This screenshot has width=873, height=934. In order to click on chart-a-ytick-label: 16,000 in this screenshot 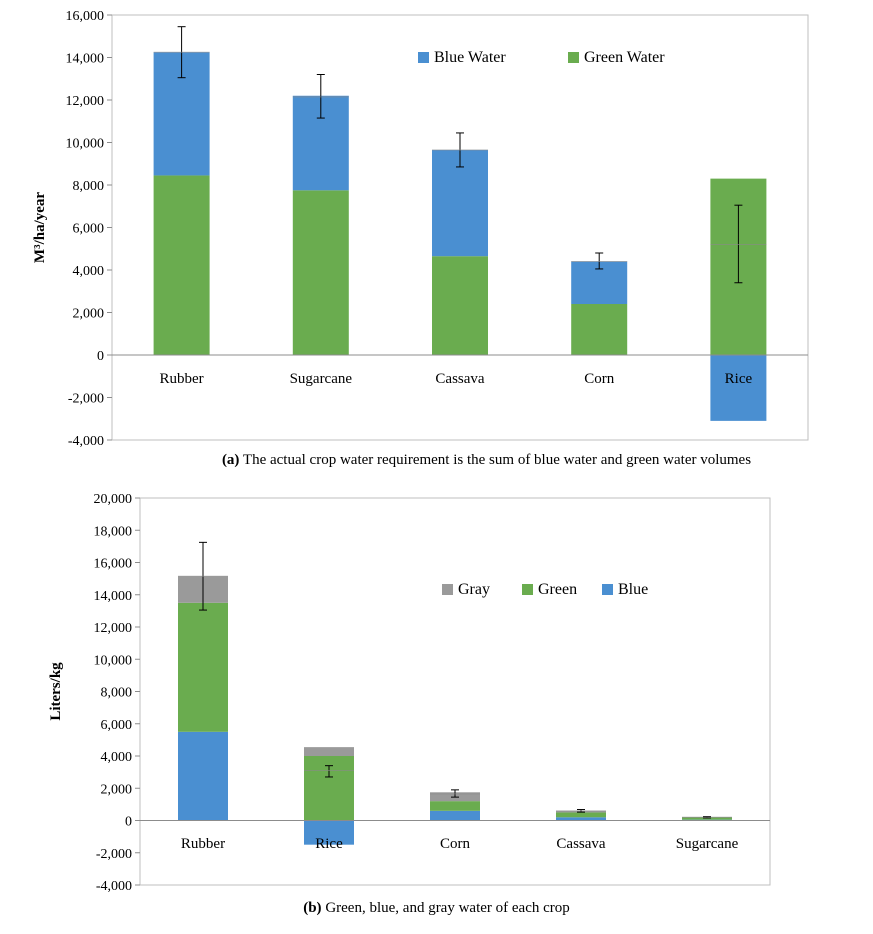, I will do `click(85, 16)`.